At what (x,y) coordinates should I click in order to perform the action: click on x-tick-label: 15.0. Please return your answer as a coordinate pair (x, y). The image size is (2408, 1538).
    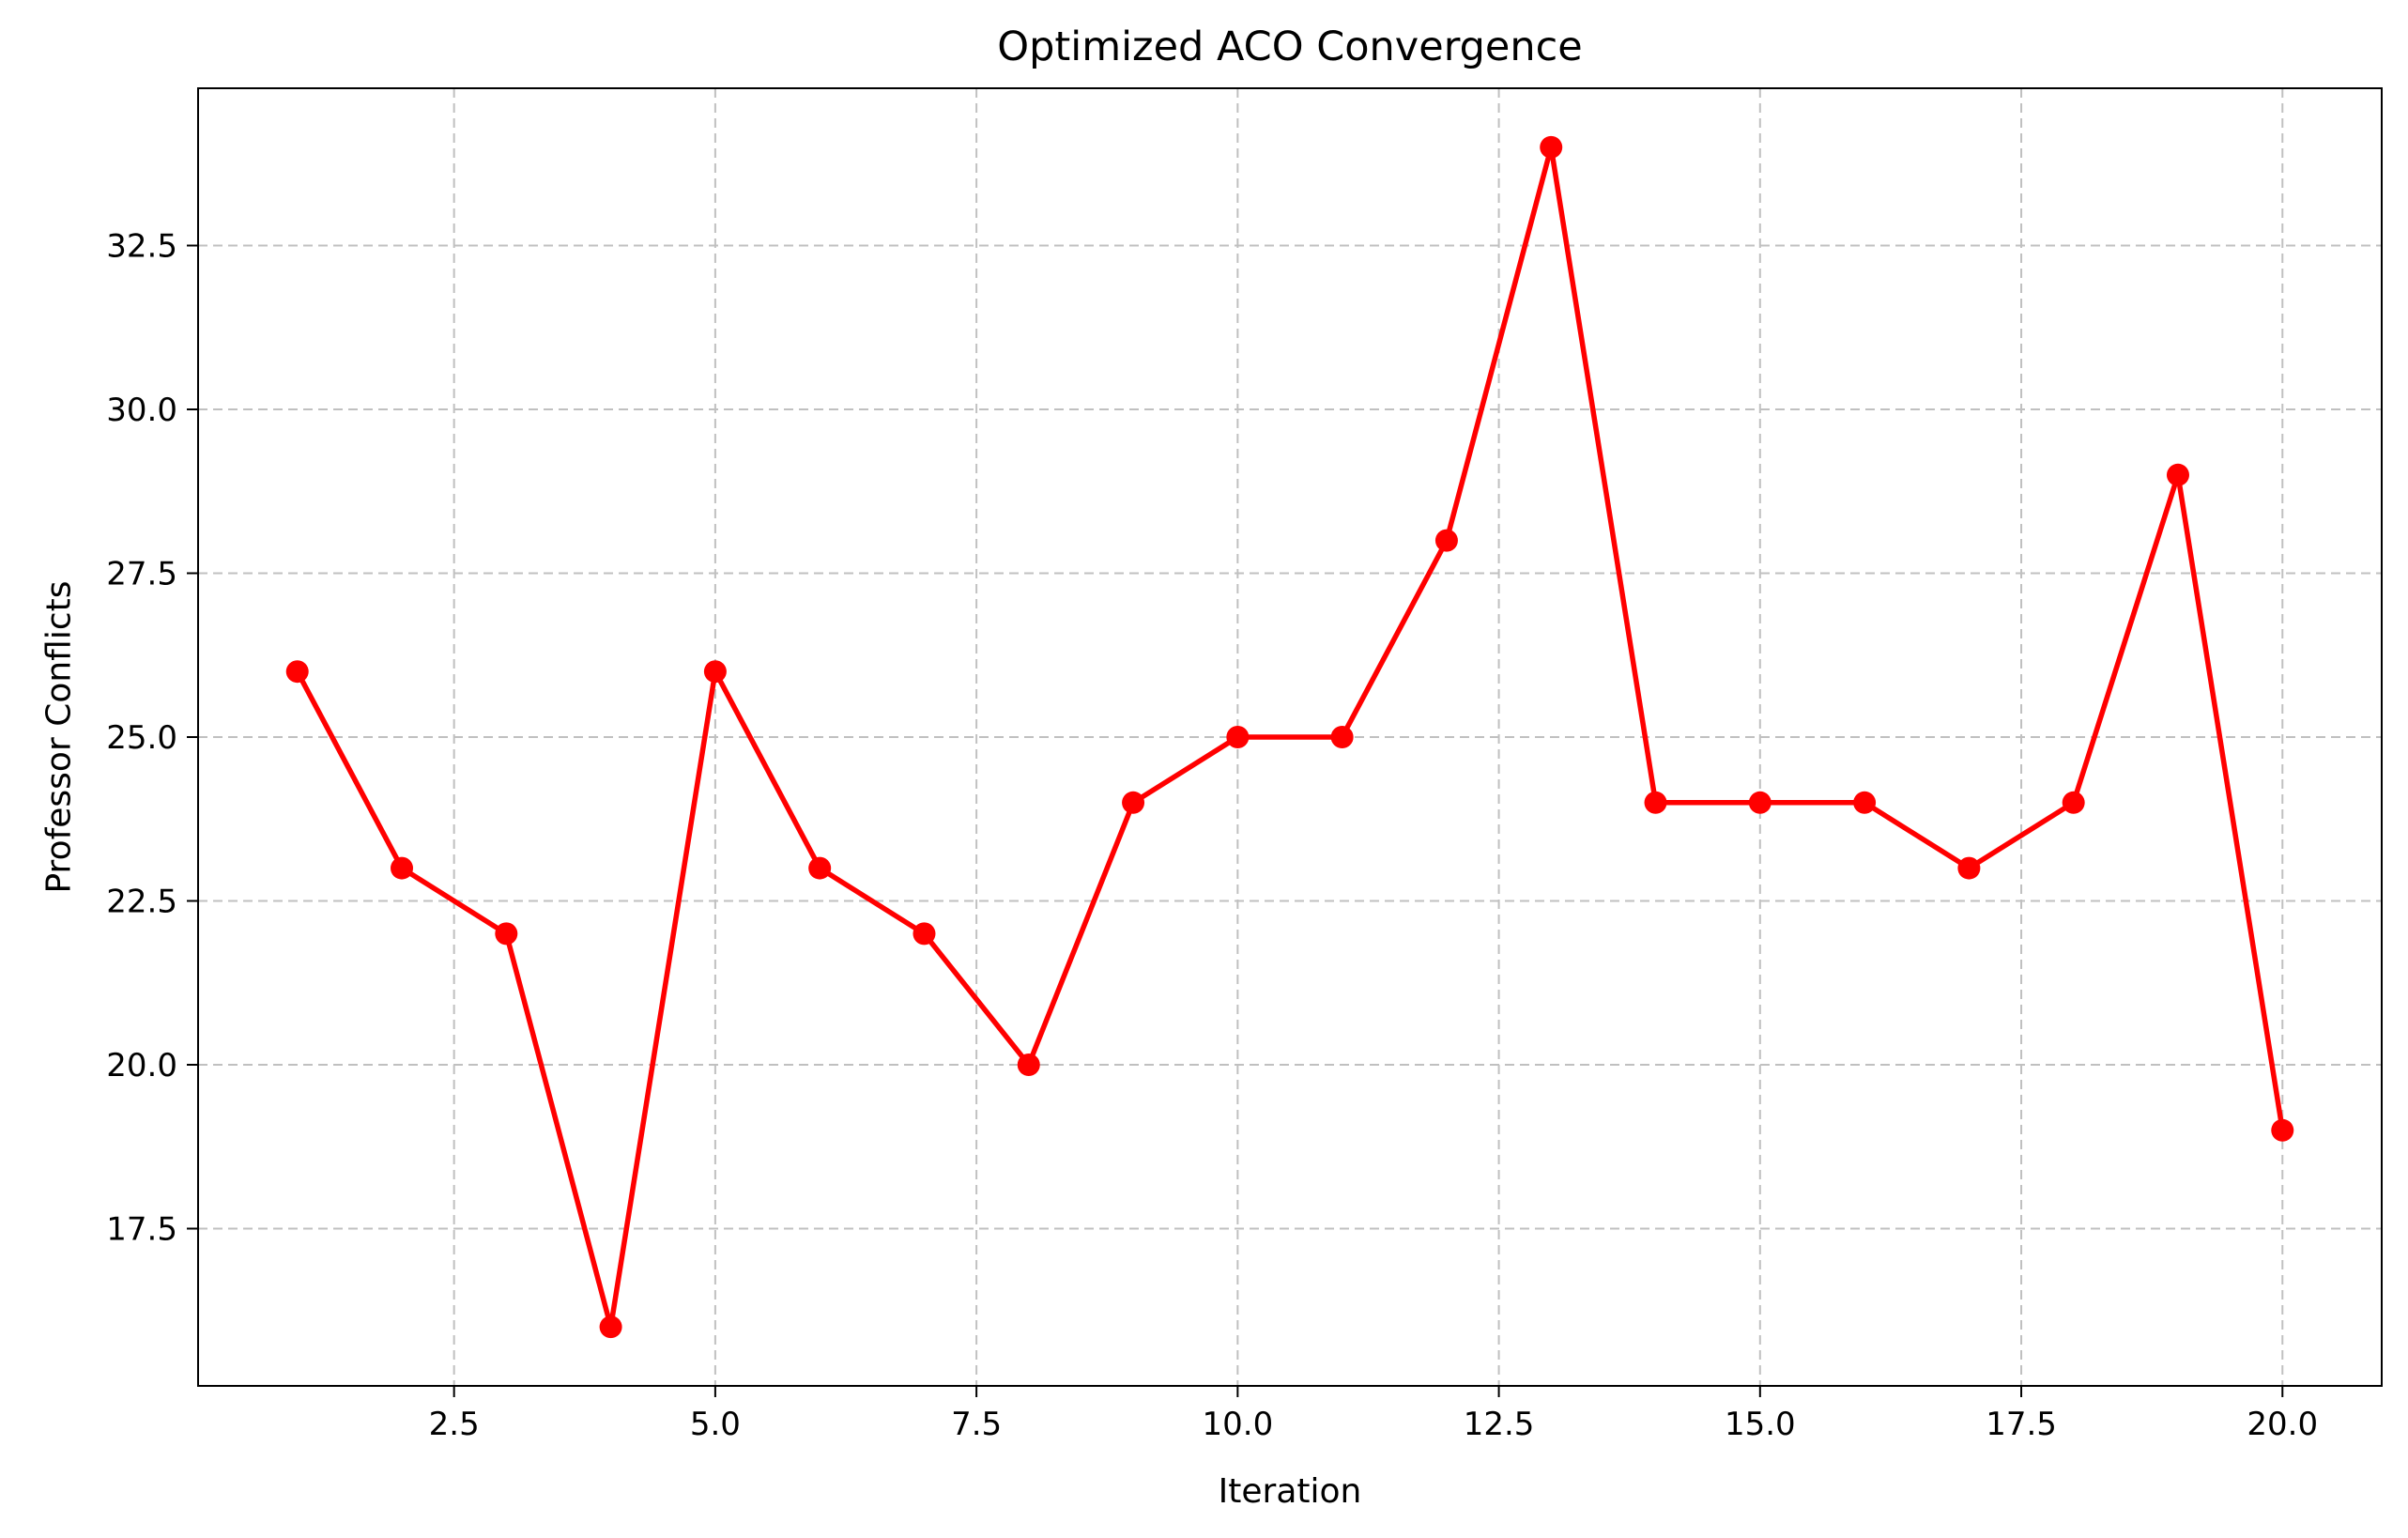
    Looking at the image, I should click on (1760, 1424).